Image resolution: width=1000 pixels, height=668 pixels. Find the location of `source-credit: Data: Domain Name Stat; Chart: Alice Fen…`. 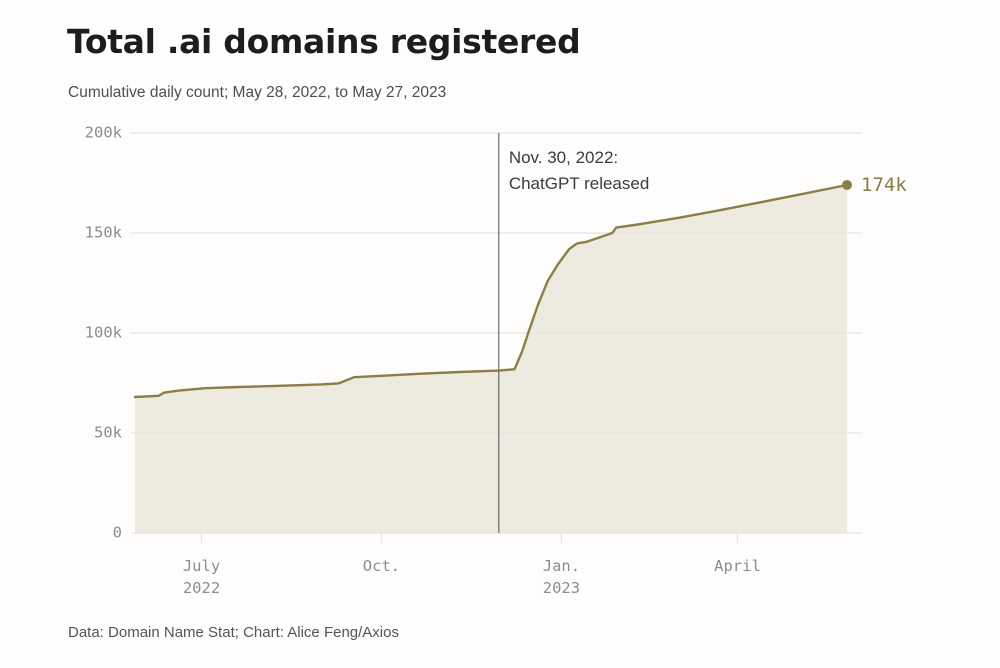

source-credit: Data: Domain Name Stat; Chart: Alice Fen… is located at coordinates (233, 632).